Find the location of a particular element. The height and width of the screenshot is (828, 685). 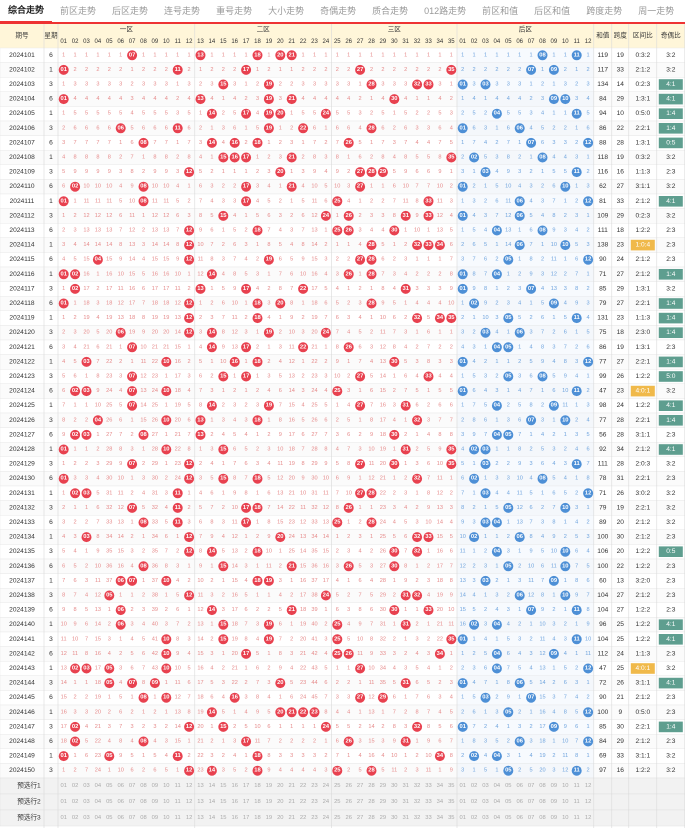

tab-9: 前区和值 is located at coordinates (500, 11).